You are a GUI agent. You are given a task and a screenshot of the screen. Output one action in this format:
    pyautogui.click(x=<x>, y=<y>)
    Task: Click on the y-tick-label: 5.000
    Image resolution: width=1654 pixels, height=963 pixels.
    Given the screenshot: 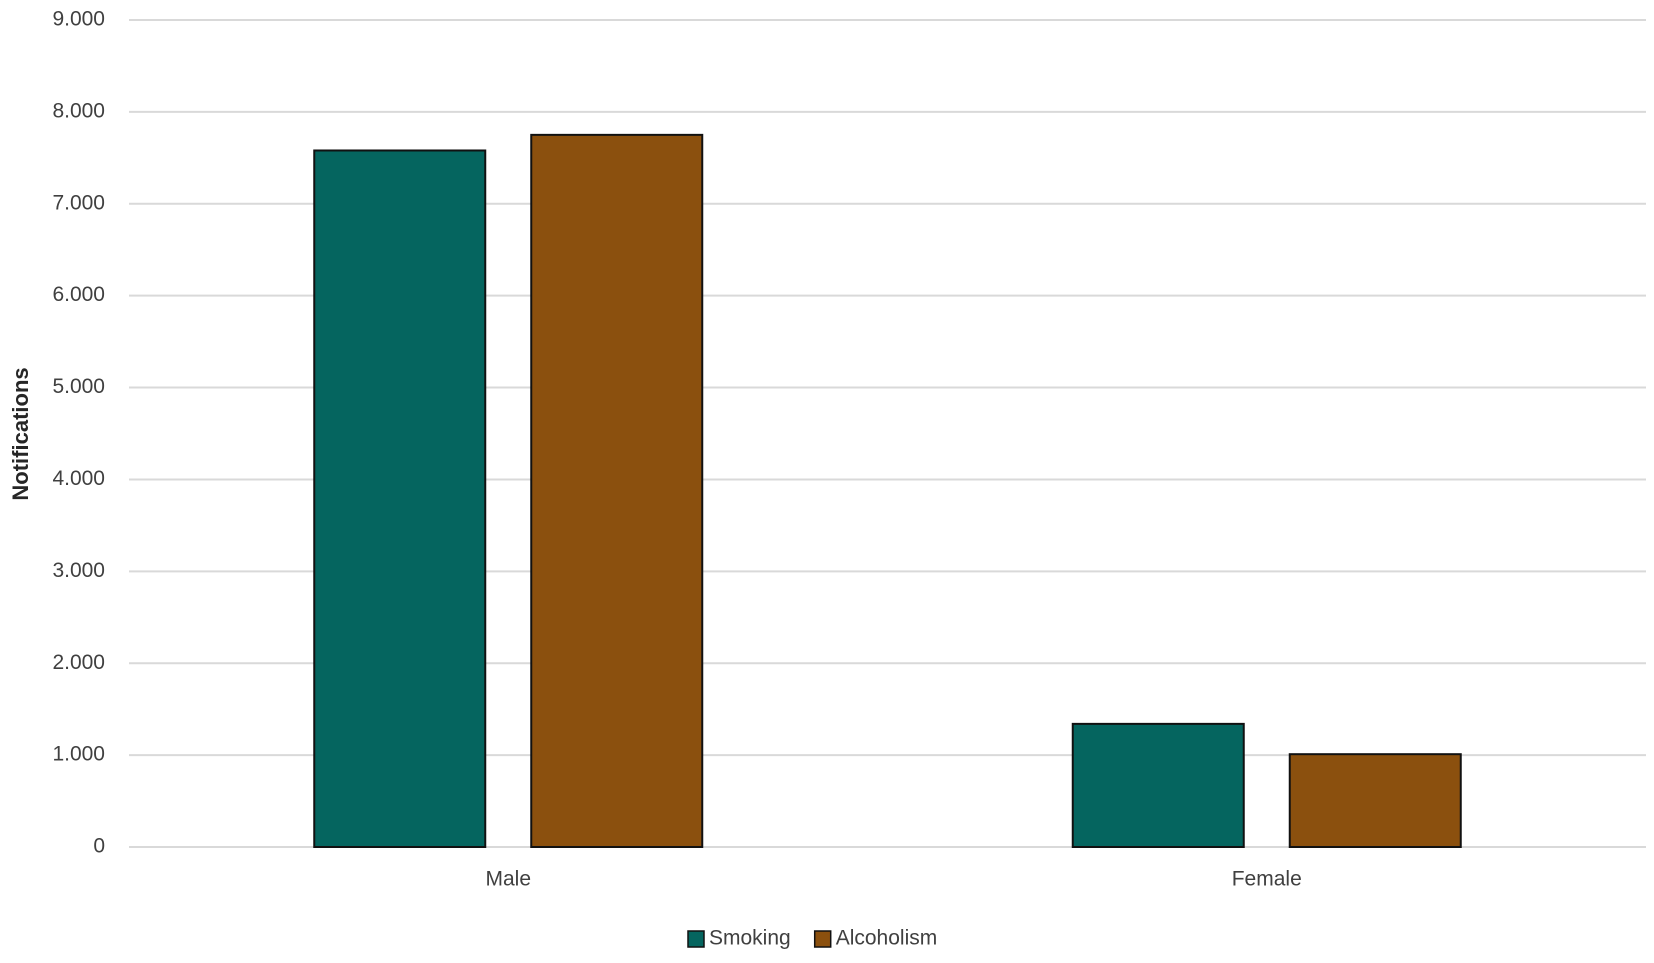 What is the action you would take?
    pyautogui.click(x=78, y=386)
    